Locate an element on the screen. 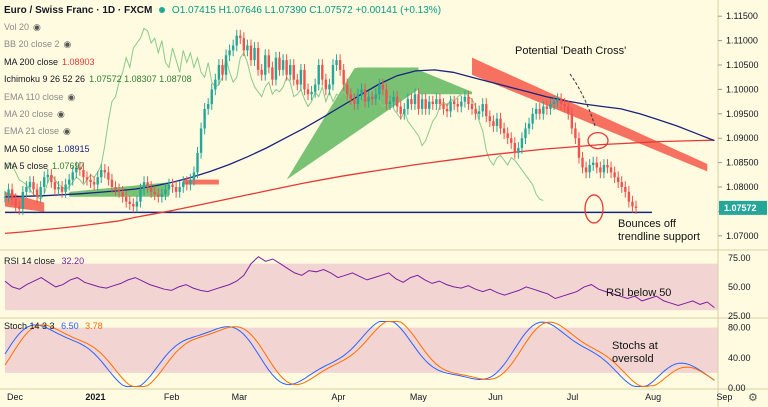 The width and height of the screenshot is (768, 407). indicator-ma-20-close: MA 20 close ◉ is located at coordinates (34, 114).